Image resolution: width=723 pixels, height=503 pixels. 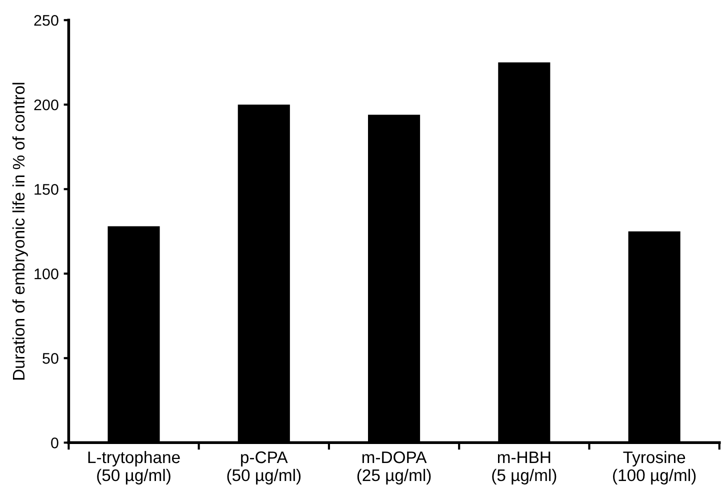 What do you see at coordinates (654, 467) in the screenshot?
I see `x-tick-label: Tyrosine (100 µg/ml)` at bounding box center [654, 467].